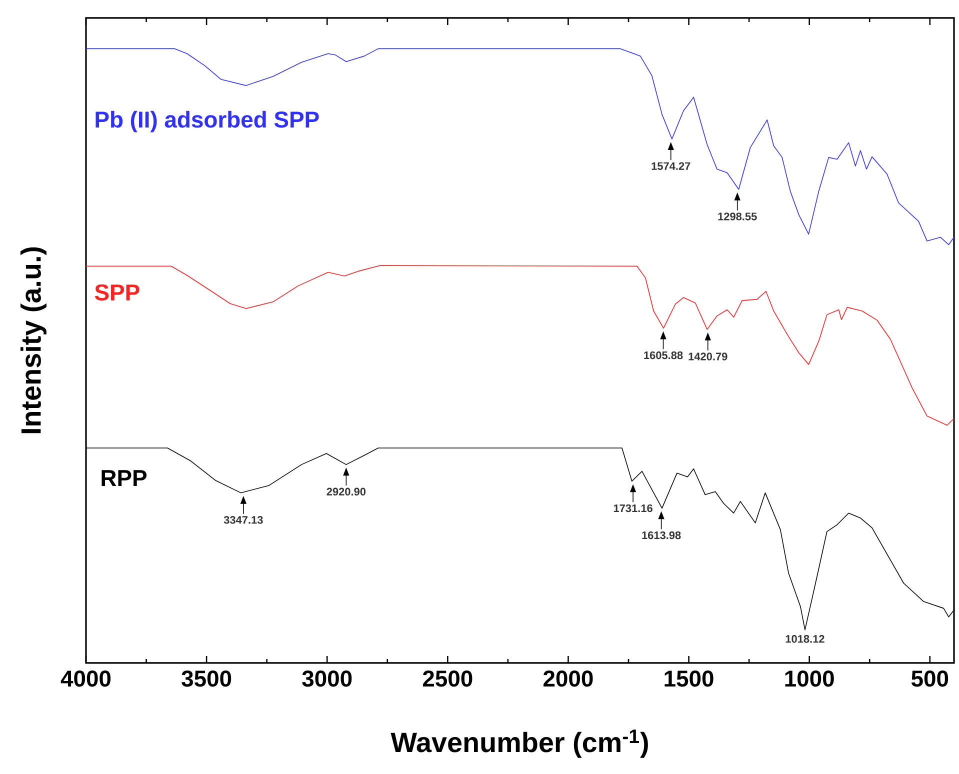 Image resolution: width=959 pixels, height=774 pixels. Describe the element at coordinates (663, 355) in the screenshot. I see `annotation: 1605.88` at that location.